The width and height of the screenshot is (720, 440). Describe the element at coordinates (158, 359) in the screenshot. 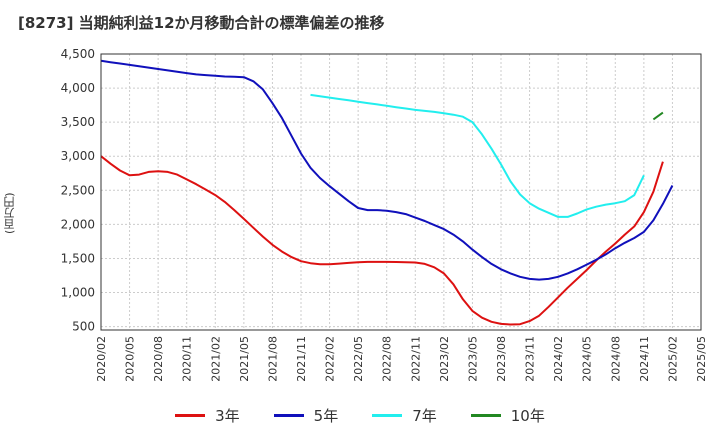

I see `x-tick-label: 2020/08` at that location.